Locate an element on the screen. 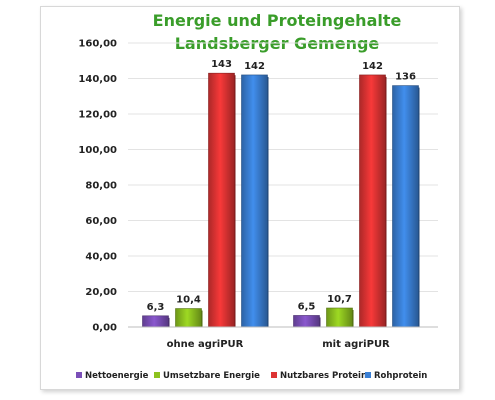 The width and height of the screenshot is (495, 400). y-tick-label: 20,00 is located at coordinates (101, 292).